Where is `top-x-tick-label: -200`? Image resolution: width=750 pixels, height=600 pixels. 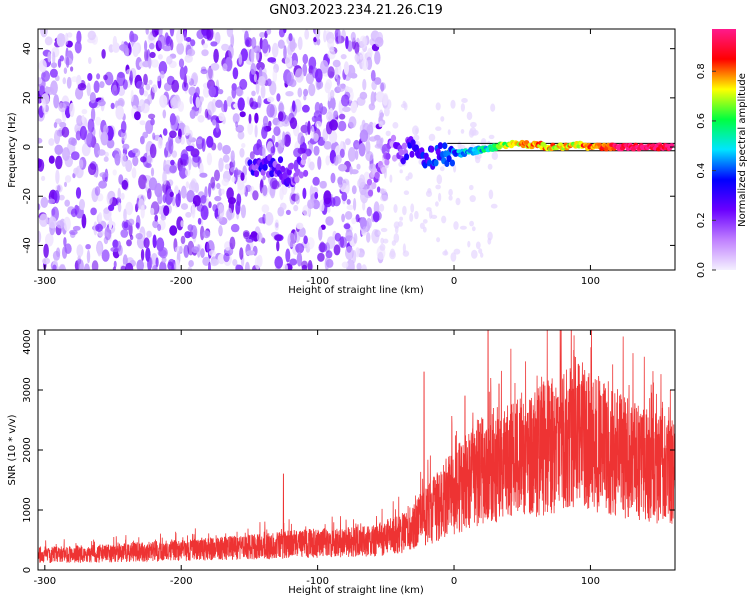
top-x-tick-label: -200 is located at coordinates (181, 281).